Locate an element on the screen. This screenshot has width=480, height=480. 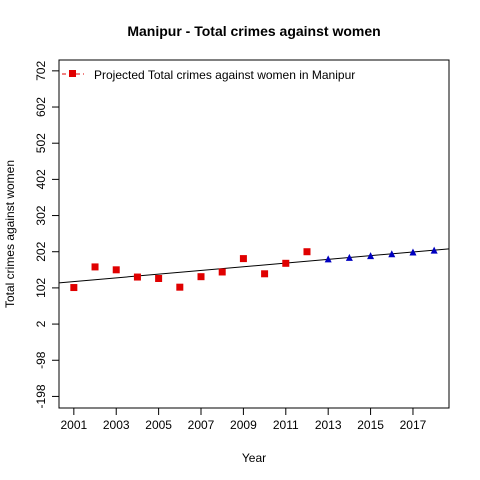
y-tick-label: 602 is located at coordinates (41, 107).